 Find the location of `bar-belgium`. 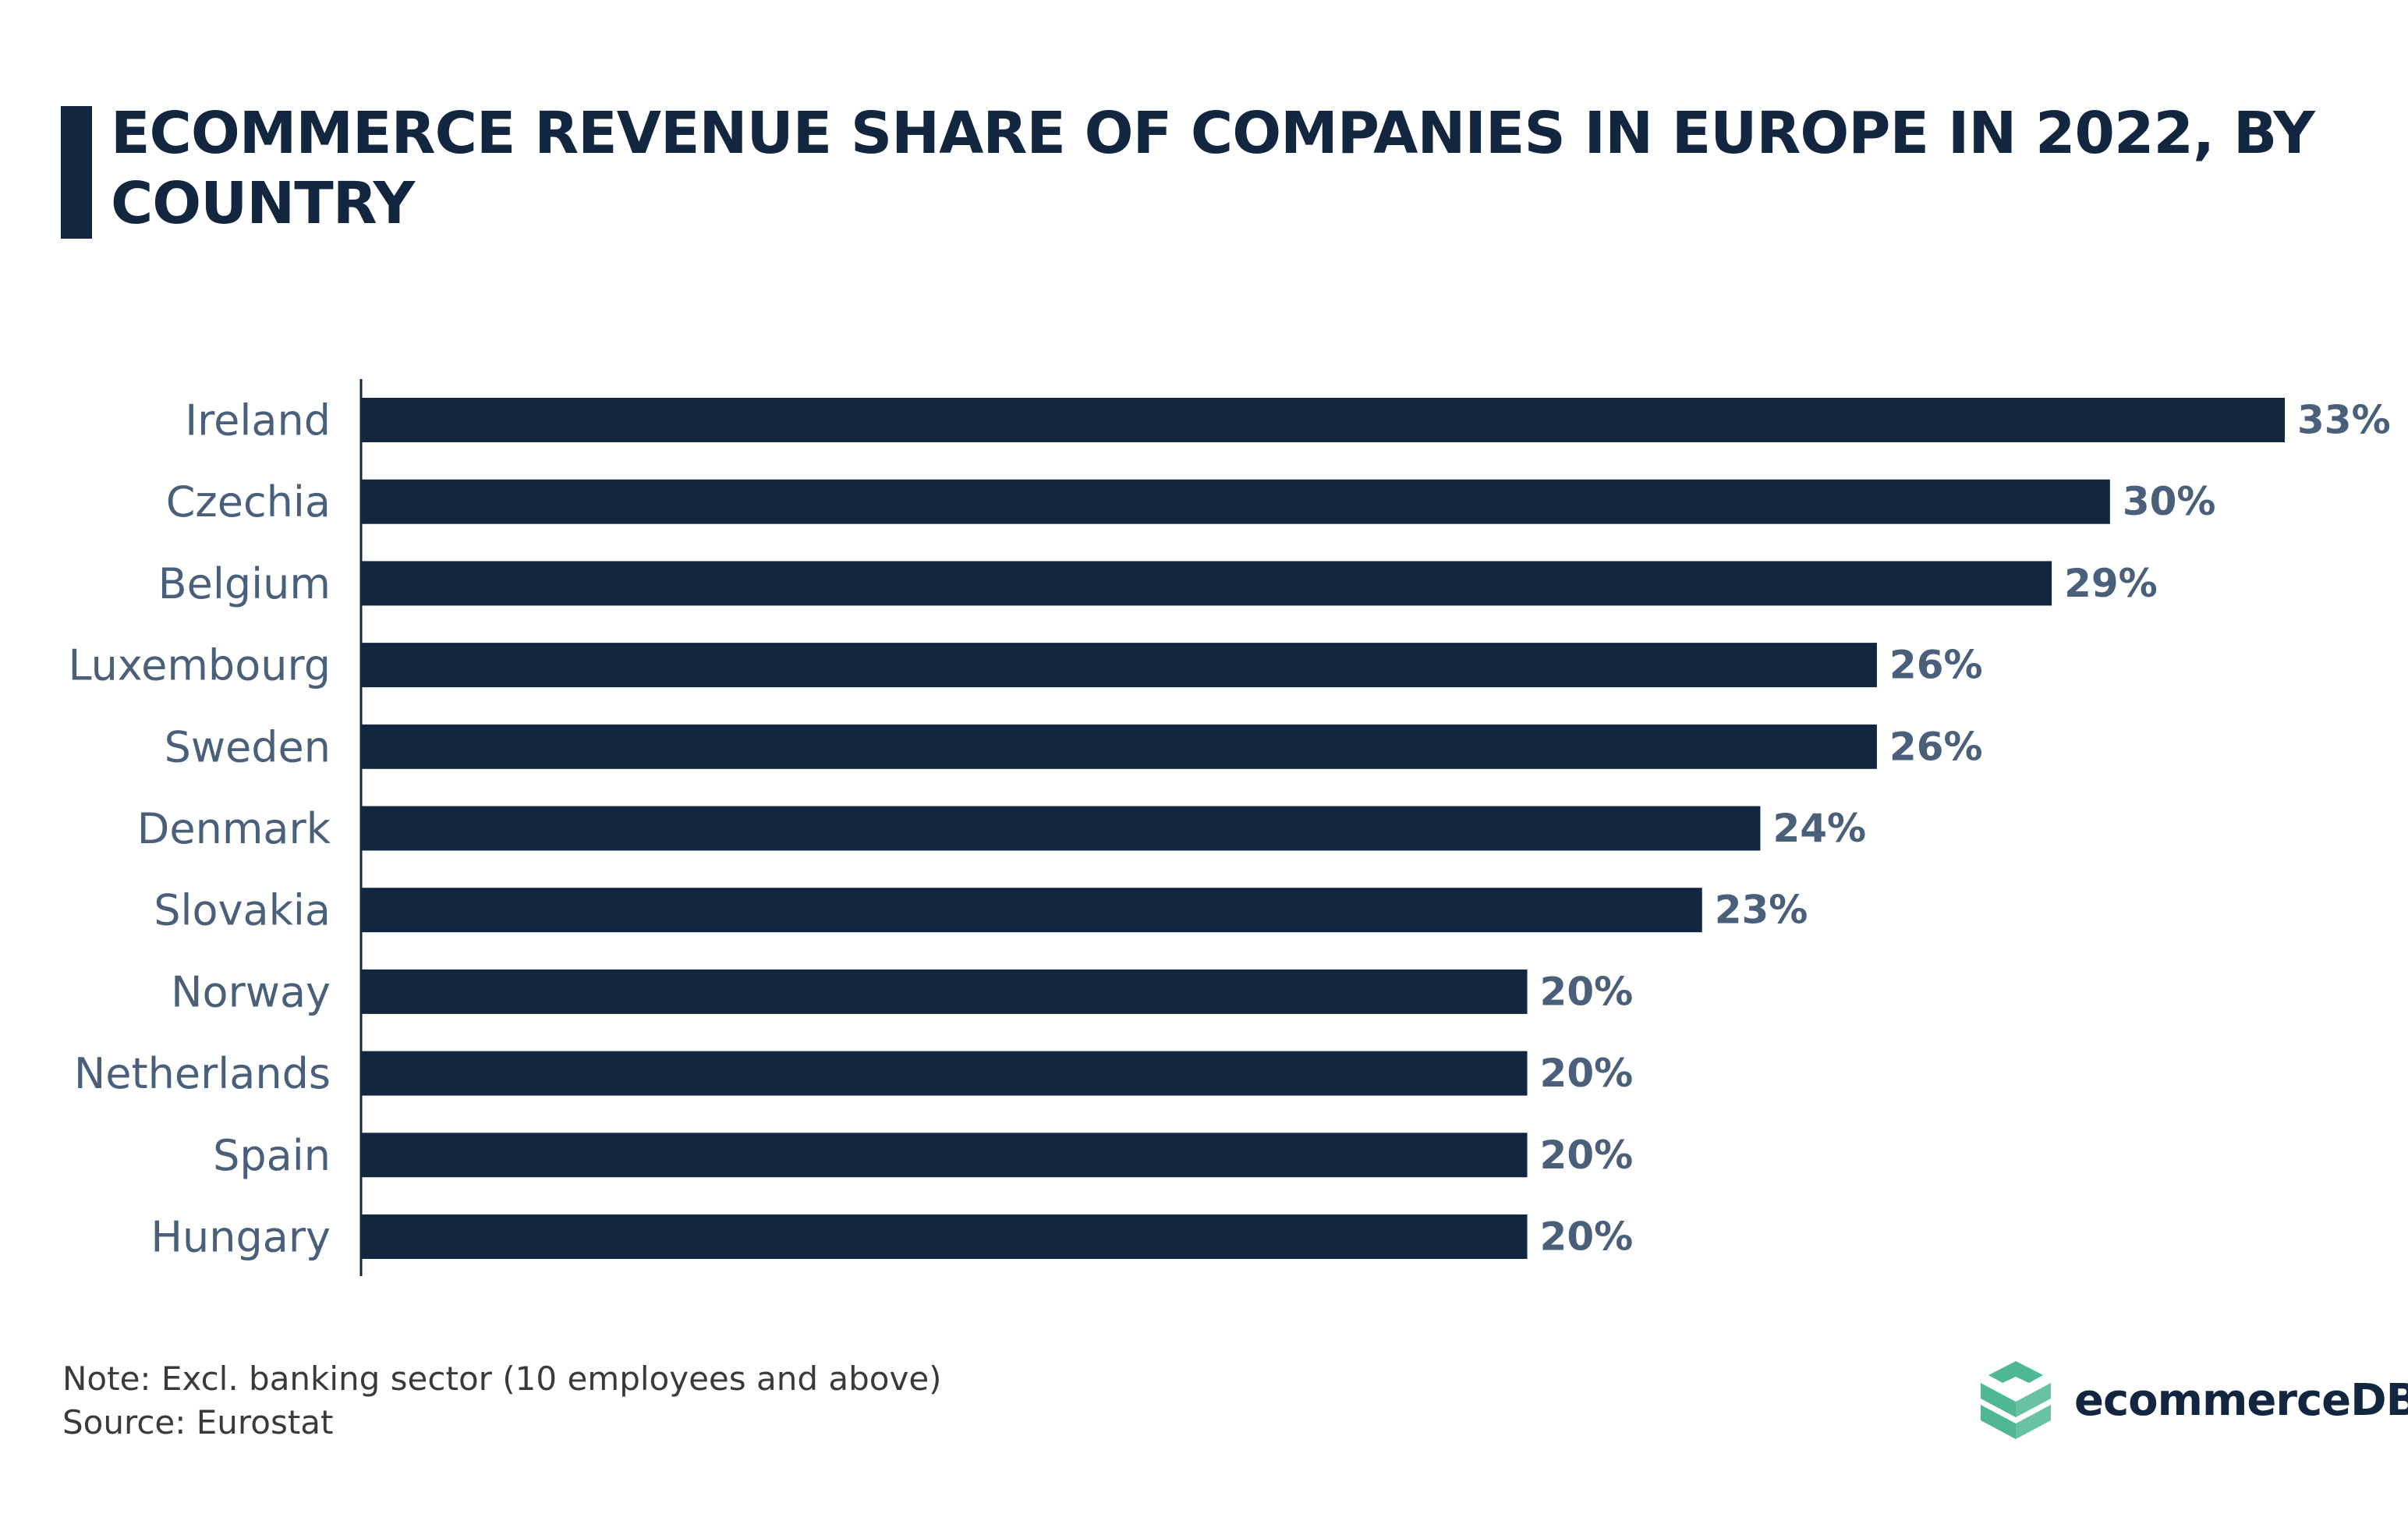

bar-belgium is located at coordinates (1207, 583).